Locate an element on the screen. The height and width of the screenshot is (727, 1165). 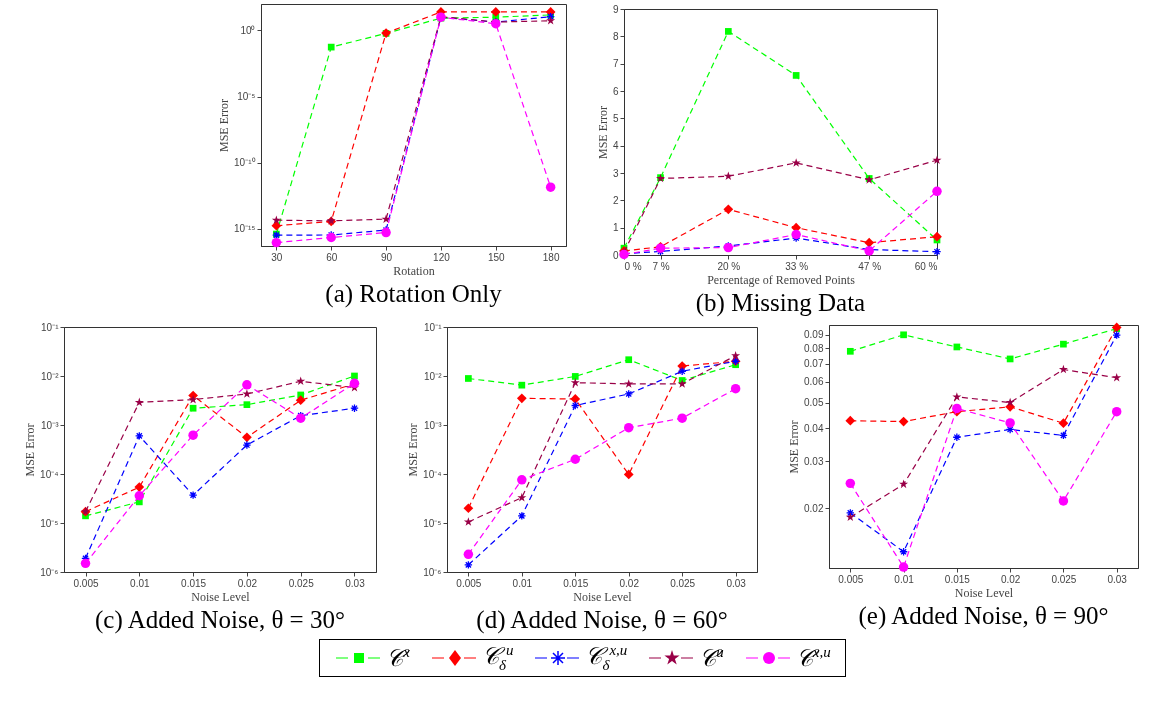
y-tick-label: 2 is located at coordinates (615, 200).